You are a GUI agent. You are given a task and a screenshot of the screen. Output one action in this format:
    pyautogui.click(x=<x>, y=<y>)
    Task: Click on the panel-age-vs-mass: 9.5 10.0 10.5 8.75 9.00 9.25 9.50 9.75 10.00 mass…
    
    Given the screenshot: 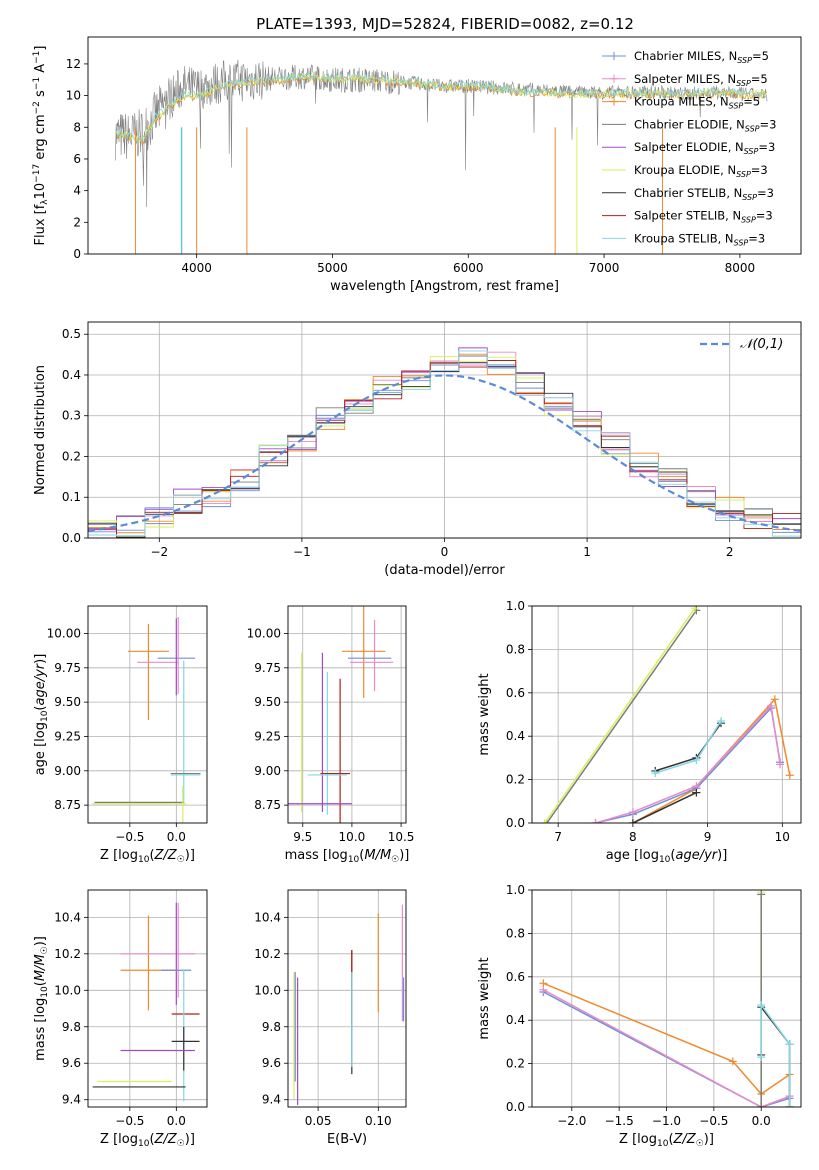 What is the action you would take?
    pyautogui.click(x=330, y=735)
    